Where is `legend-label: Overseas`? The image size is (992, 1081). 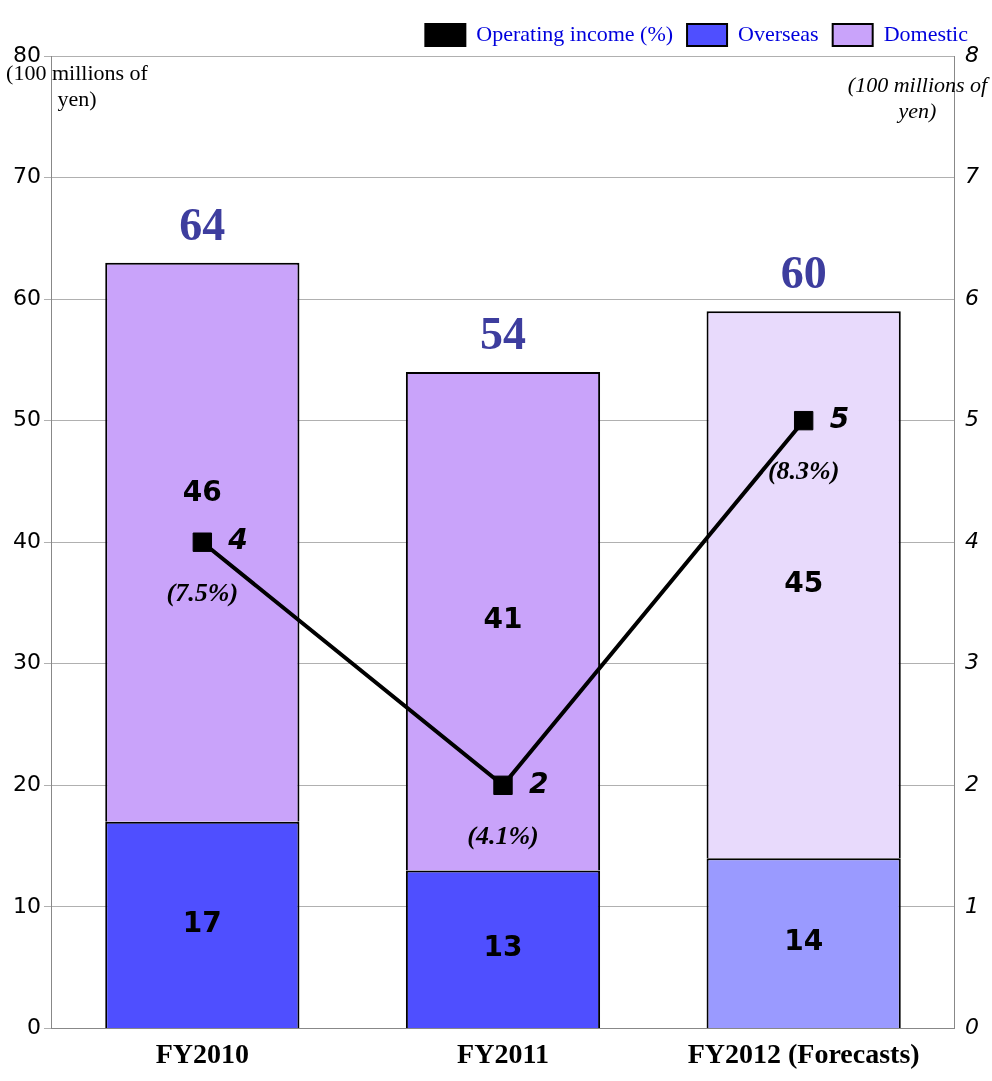 legend-label: Overseas is located at coordinates (778, 33).